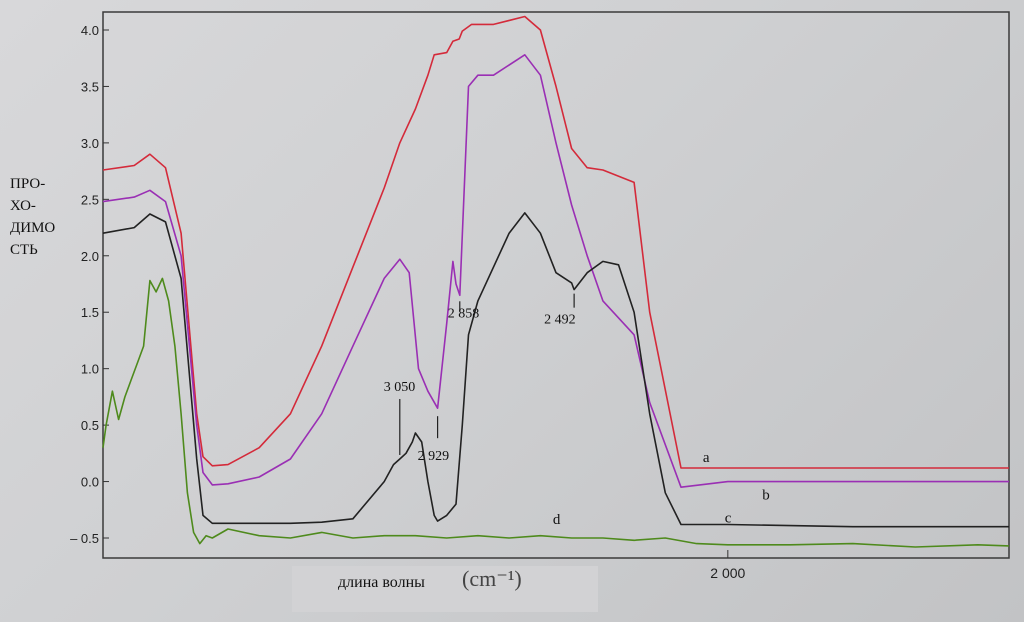 The width and height of the screenshot is (1024, 622). Describe the element at coordinates (727, 573) in the screenshot. I see `x-tick-label: 2 000` at that location.